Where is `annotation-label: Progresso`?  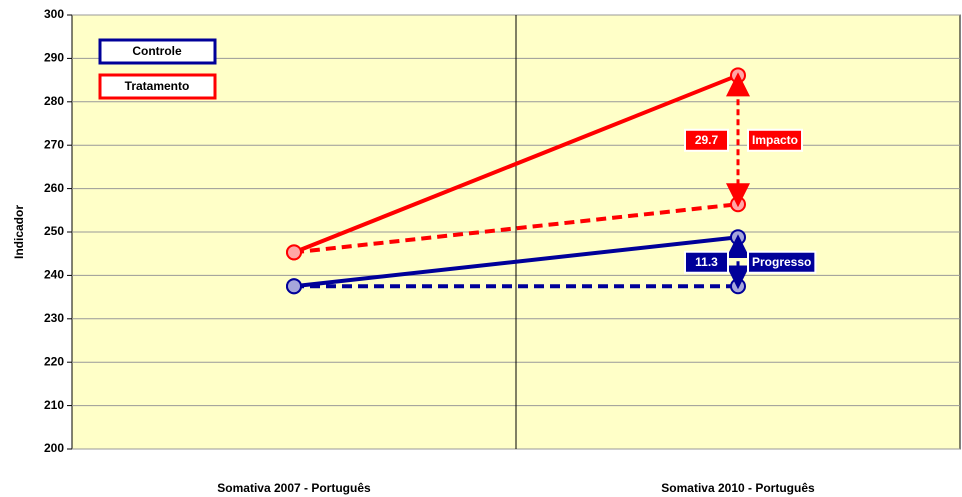
annotation-label: Progresso is located at coordinates (781, 262).